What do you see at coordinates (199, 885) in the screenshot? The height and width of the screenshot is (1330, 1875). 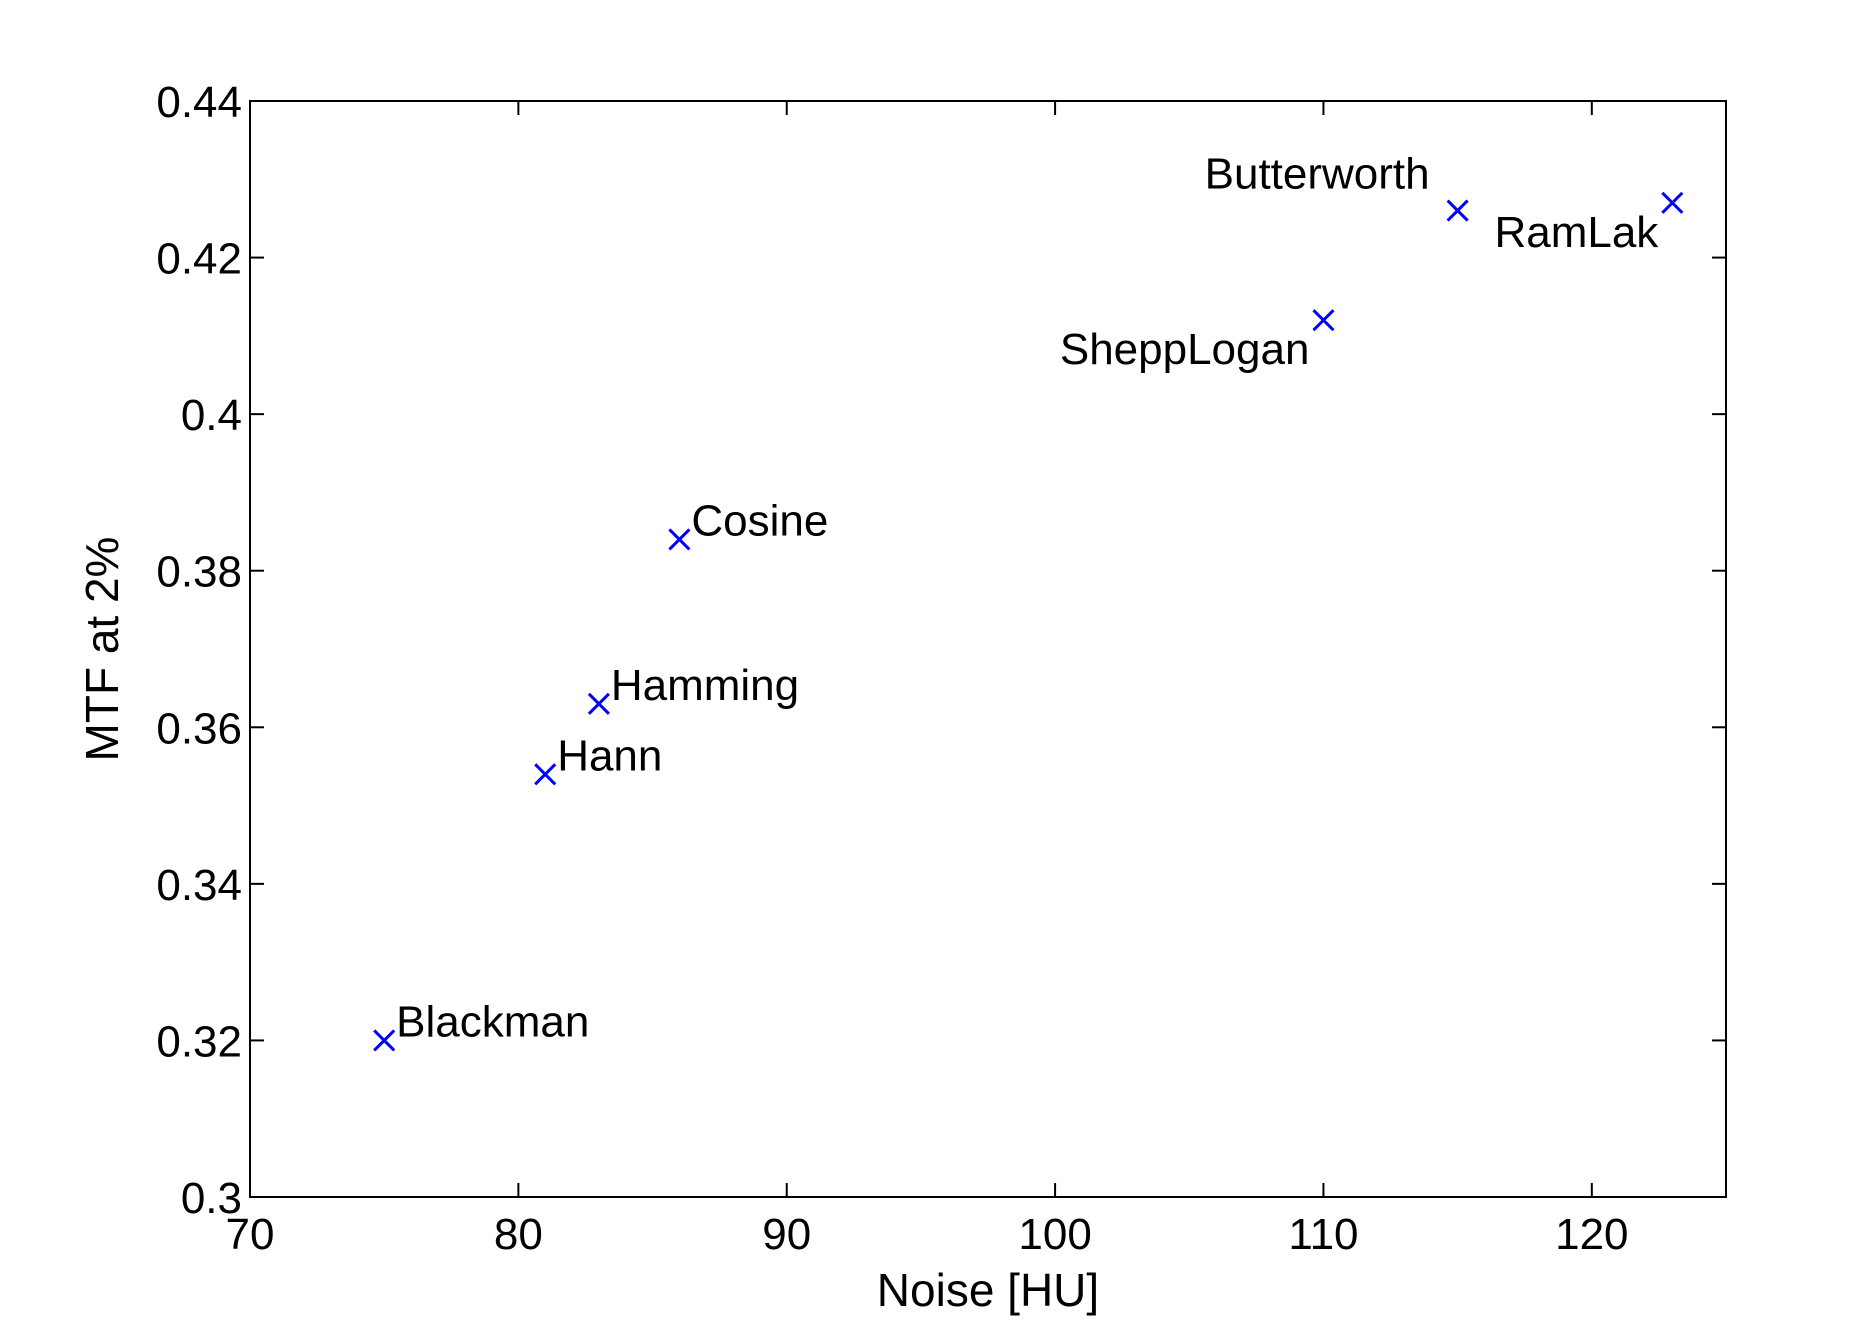 I see `y-tick-label: 0.34` at bounding box center [199, 885].